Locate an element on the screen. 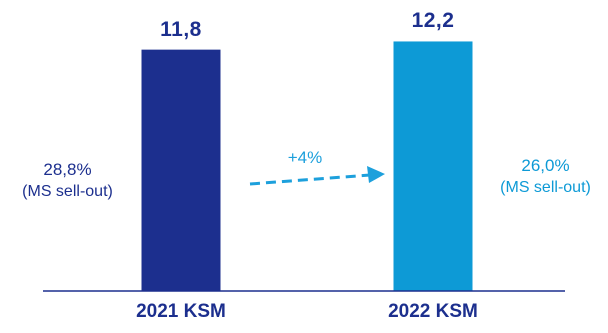 This screenshot has height=333, width=608. growth-annotation: +4% is located at coordinates (305, 157).